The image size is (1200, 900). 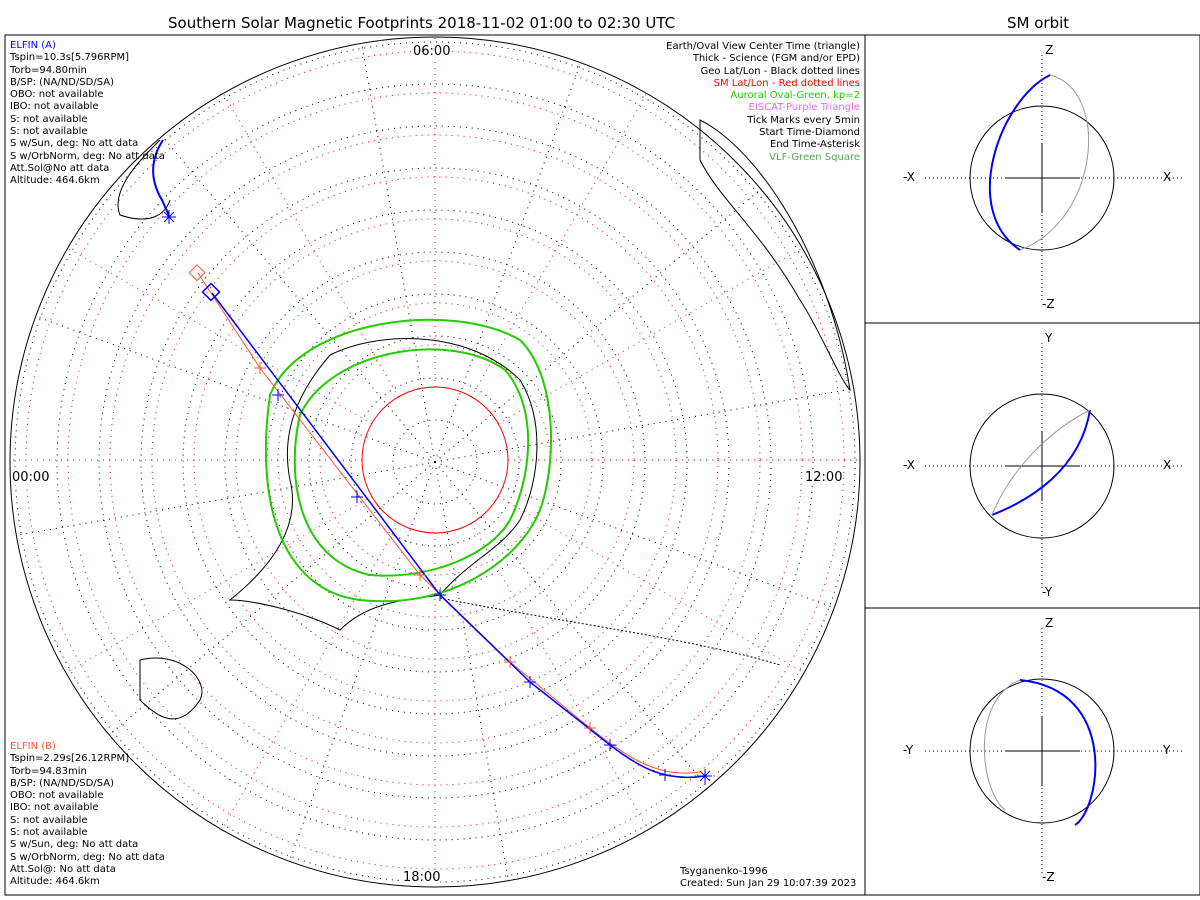 What do you see at coordinates (70, 58) in the screenshot?
I see `elfin-a-info-line: Tspin=10.3s[5.796RPM]` at bounding box center [70, 58].